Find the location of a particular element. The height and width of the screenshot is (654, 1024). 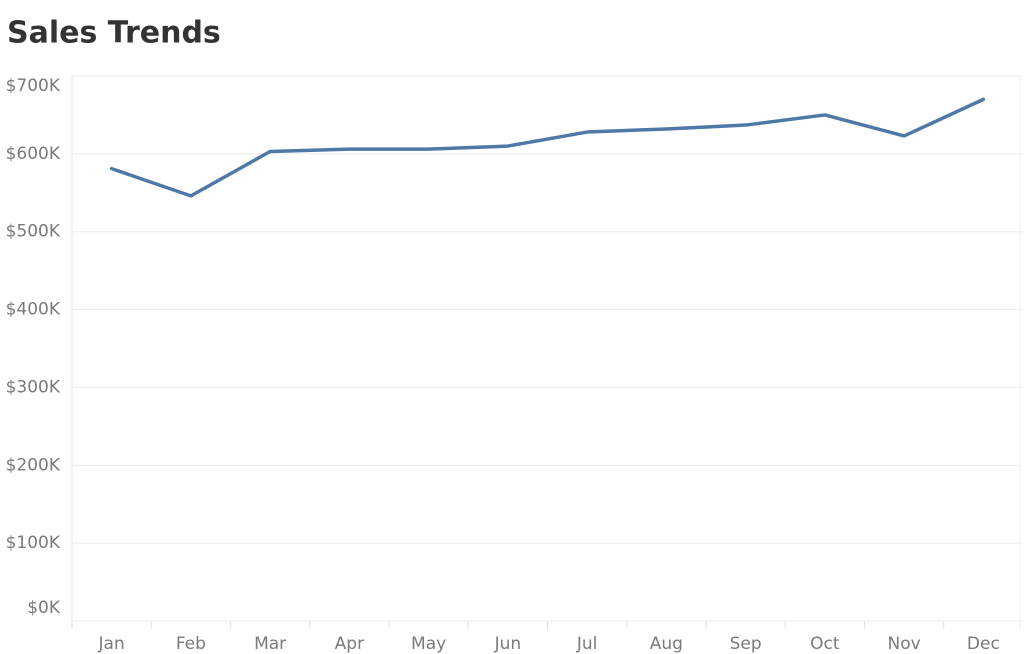

y-tick-label: $100K is located at coordinates (33, 543).